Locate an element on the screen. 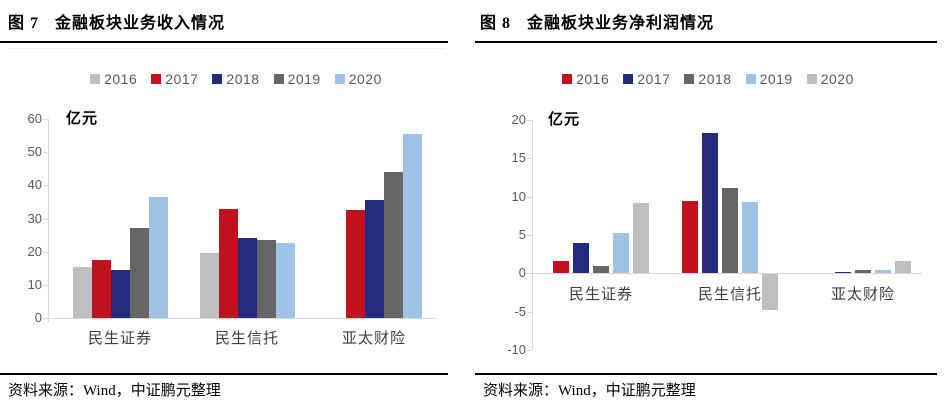  y-axis-tick-label: -10 is located at coordinates (516, 349).